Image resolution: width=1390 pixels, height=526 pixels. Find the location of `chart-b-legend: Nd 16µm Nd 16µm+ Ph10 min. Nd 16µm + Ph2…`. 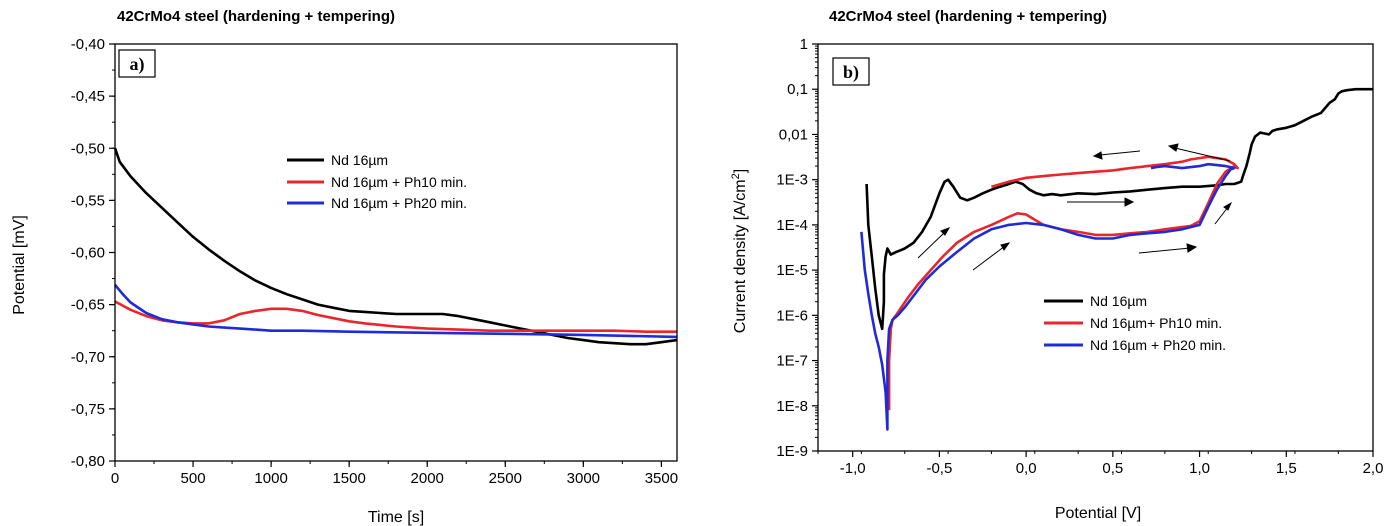

chart-b-legend: Nd 16µm Nd 16µm+ Ph10 min. Nd 16µm + Ph2… is located at coordinates (1135, 323).